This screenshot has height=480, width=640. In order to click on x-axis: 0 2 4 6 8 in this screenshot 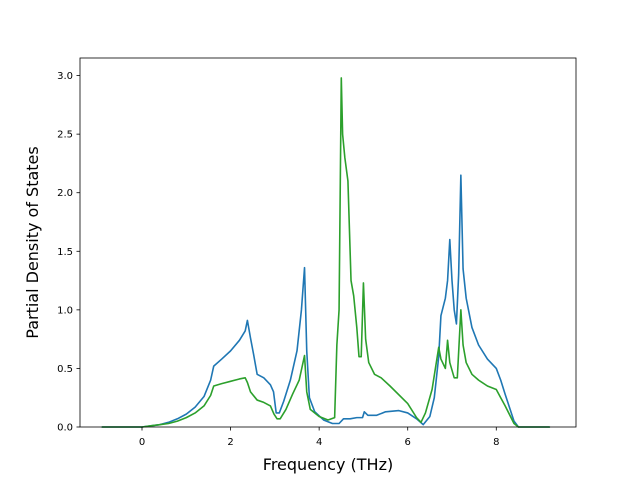, I will do `click(319, 437)`.